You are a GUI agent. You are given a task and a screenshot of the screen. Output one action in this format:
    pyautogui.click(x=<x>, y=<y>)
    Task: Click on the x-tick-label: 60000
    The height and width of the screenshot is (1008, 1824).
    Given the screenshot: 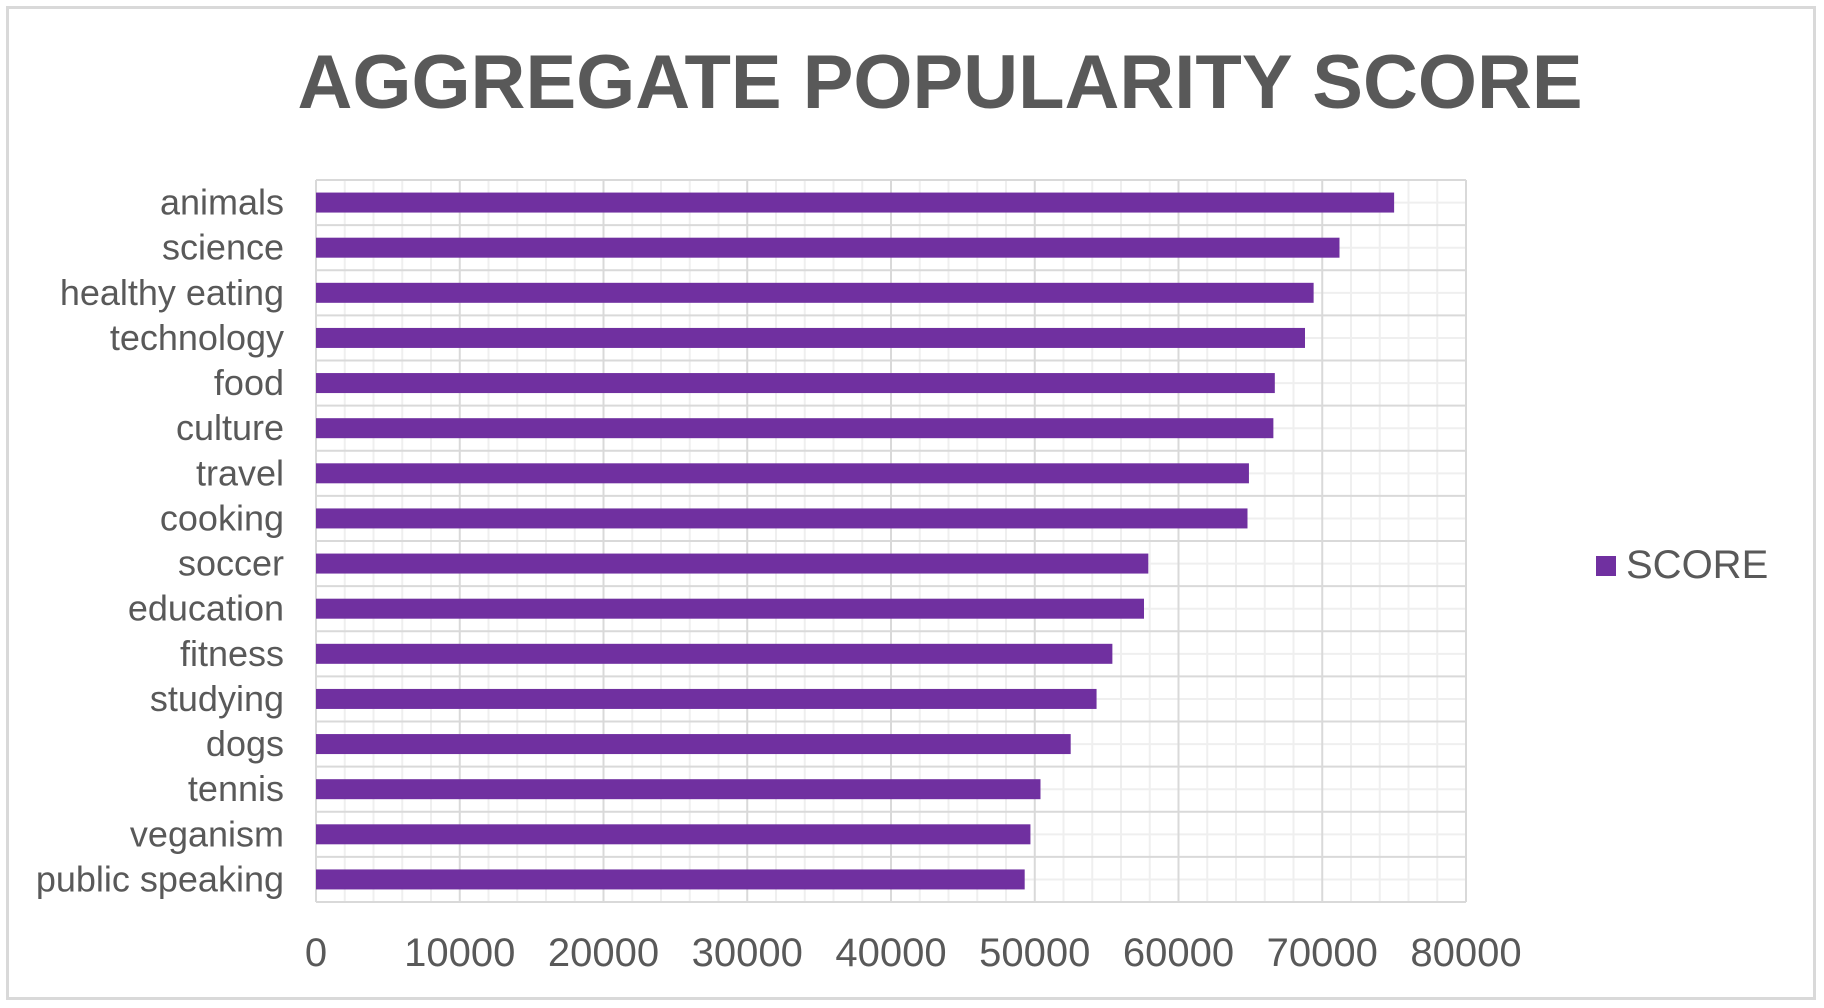 What is the action you would take?
    pyautogui.click(x=1178, y=953)
    